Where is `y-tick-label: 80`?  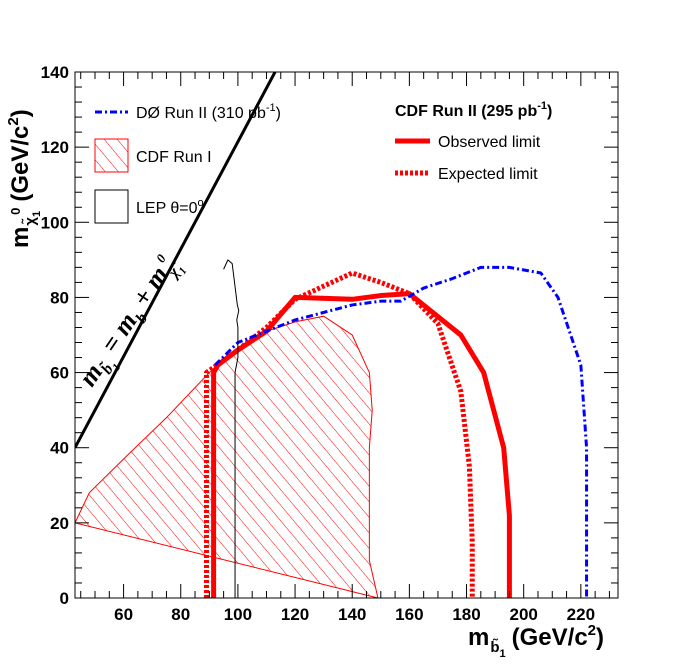
y-tick-label: 80 is located at coordinates (59, 297).